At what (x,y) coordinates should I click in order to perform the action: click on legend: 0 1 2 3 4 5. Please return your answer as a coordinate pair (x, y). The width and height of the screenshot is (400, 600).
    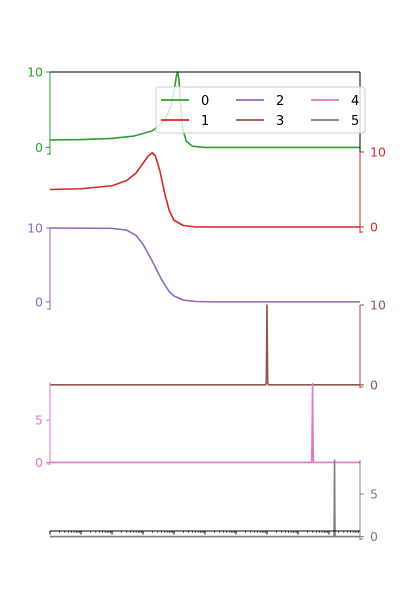
    Looking at the image, I should click on (260, 110).